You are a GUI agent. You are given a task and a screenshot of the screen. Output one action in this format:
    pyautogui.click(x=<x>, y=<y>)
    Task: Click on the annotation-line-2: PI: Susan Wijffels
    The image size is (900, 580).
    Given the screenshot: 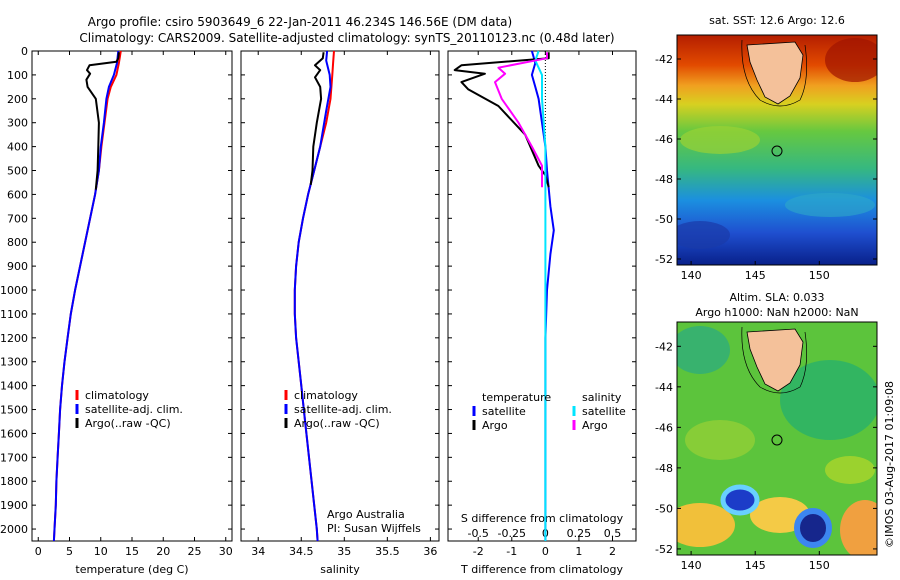 What is the action you would take?
    pyautogui.click(x=374, y=528)
    